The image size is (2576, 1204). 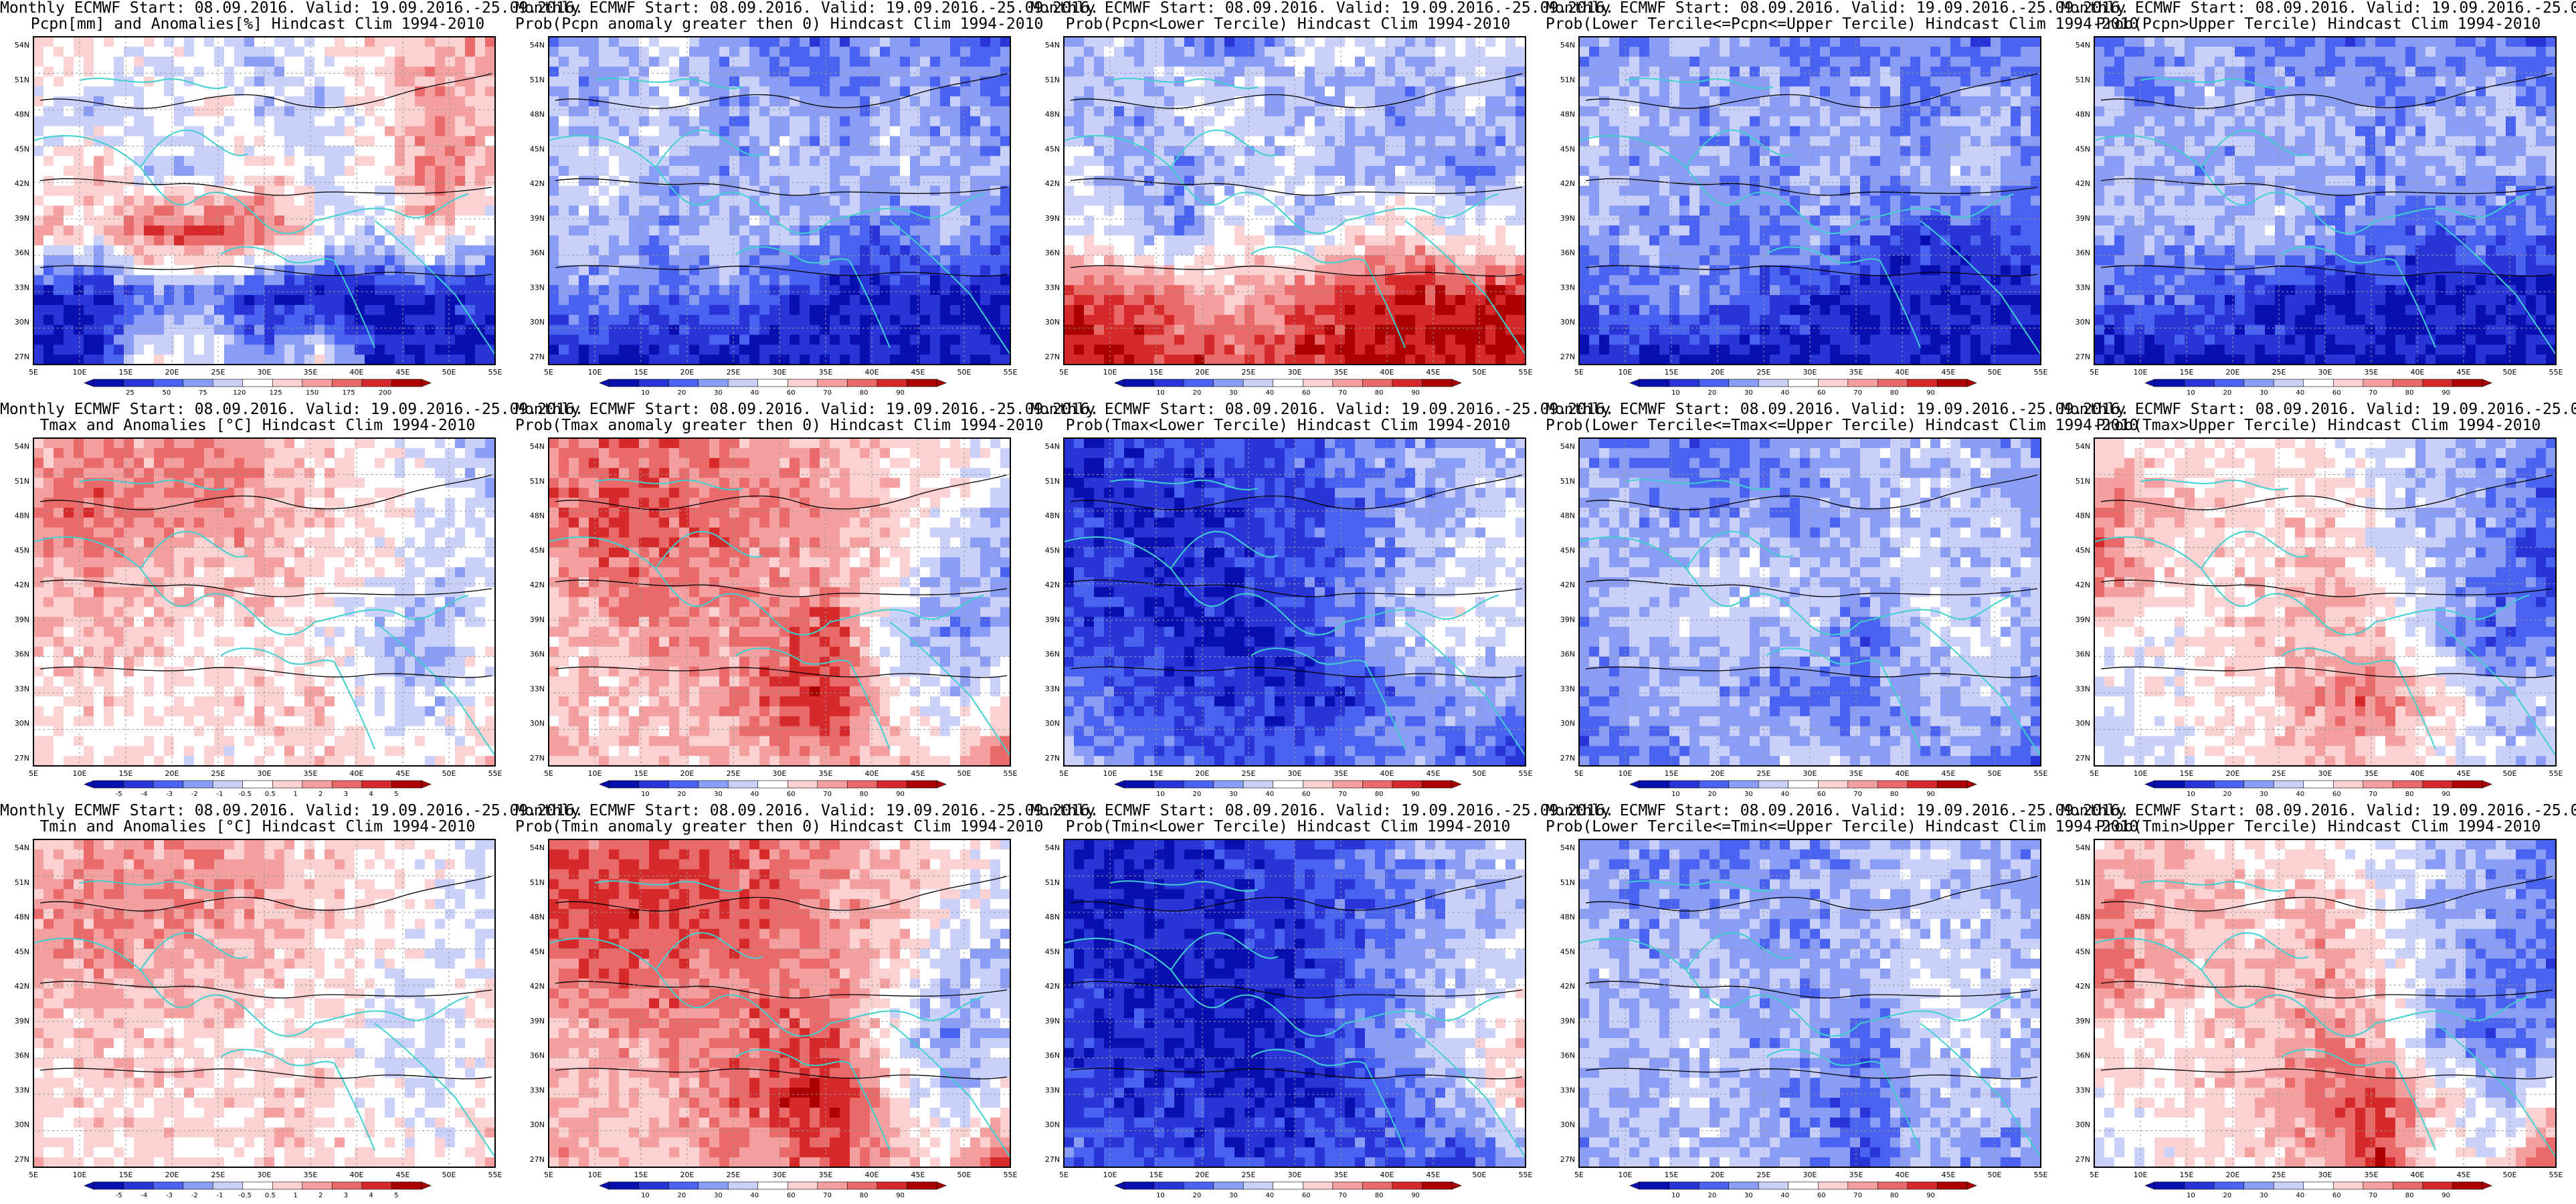 I want to click on lat-tick-label: 39N, so click(x=537, y=218).